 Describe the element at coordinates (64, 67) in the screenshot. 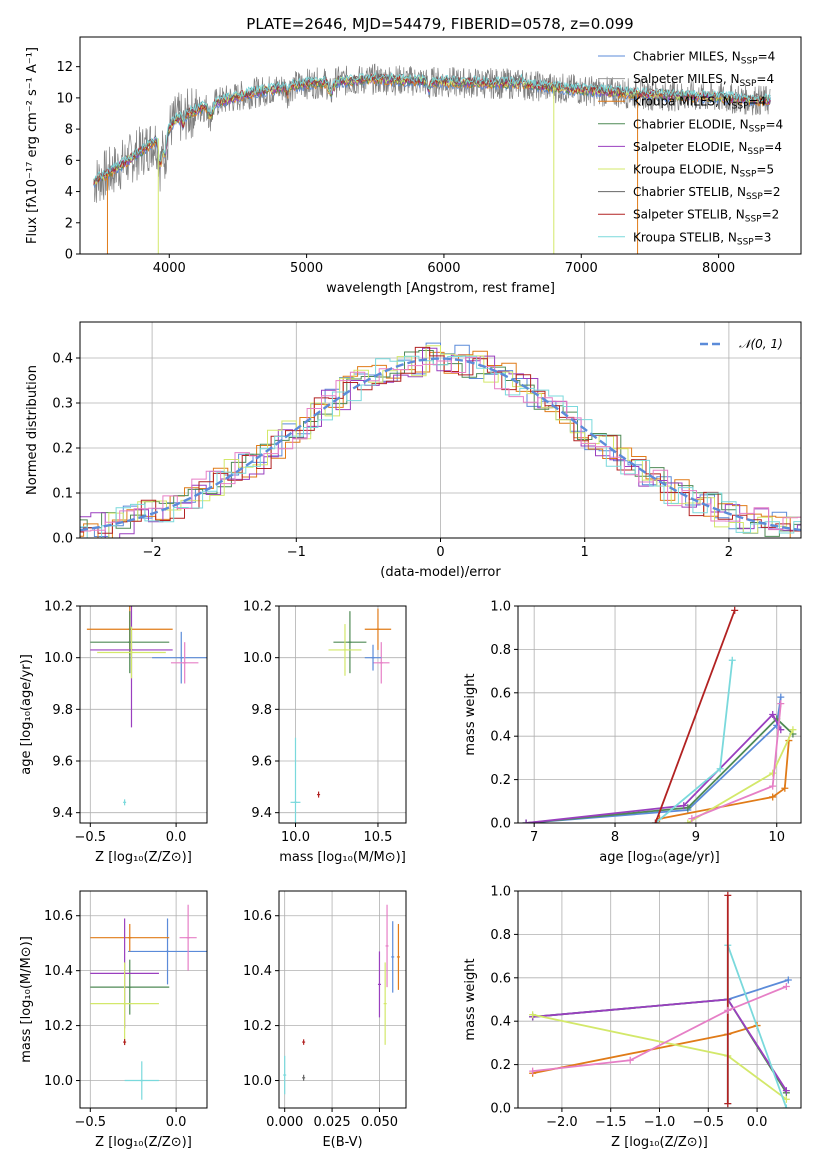

I see `y-tick-label: 12` at that location.